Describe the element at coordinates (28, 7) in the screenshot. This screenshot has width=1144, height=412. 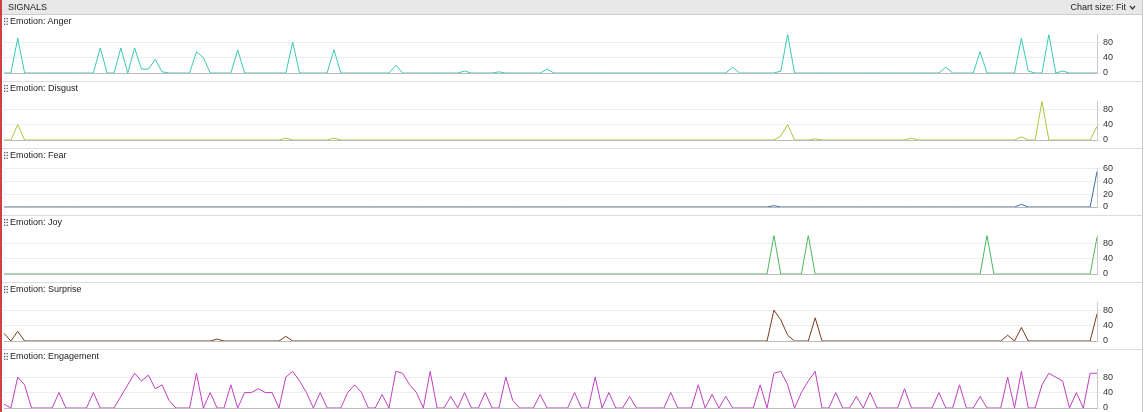
I see `text: SIGNALS` at that location.